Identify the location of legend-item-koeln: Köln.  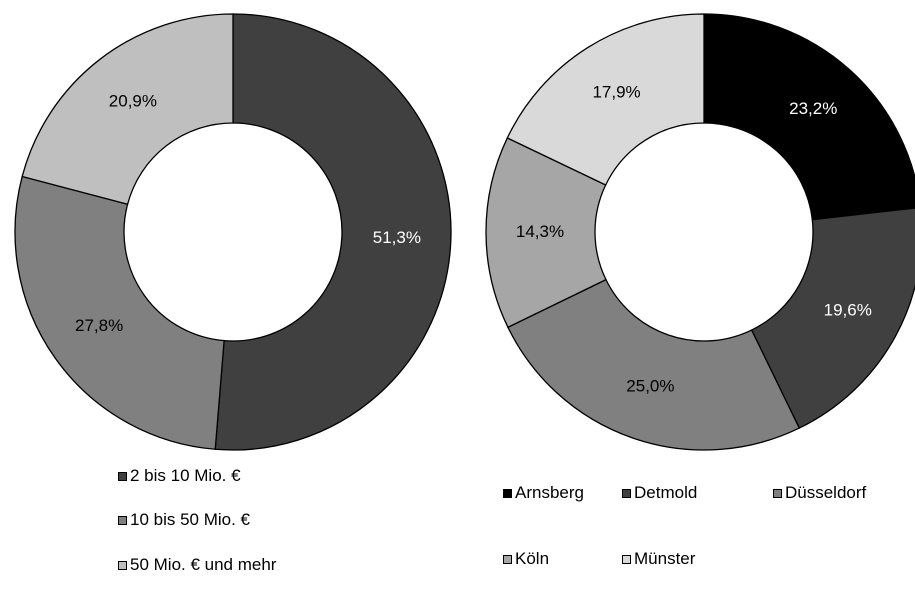
(526, 559).